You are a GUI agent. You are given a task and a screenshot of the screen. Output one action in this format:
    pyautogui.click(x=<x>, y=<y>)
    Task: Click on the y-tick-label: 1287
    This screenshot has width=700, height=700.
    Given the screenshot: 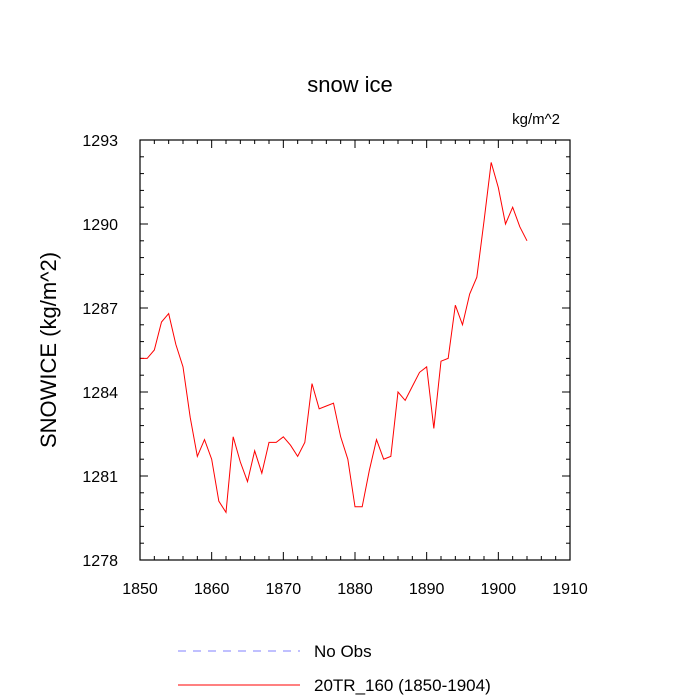 What is the action you would take?
    pyautogui.click(x=100, y=309)
    